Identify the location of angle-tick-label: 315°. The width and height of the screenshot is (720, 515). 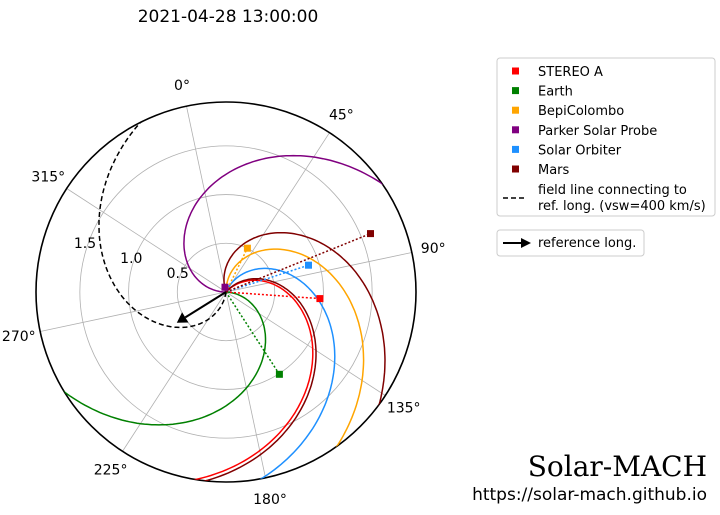
(48, 178).